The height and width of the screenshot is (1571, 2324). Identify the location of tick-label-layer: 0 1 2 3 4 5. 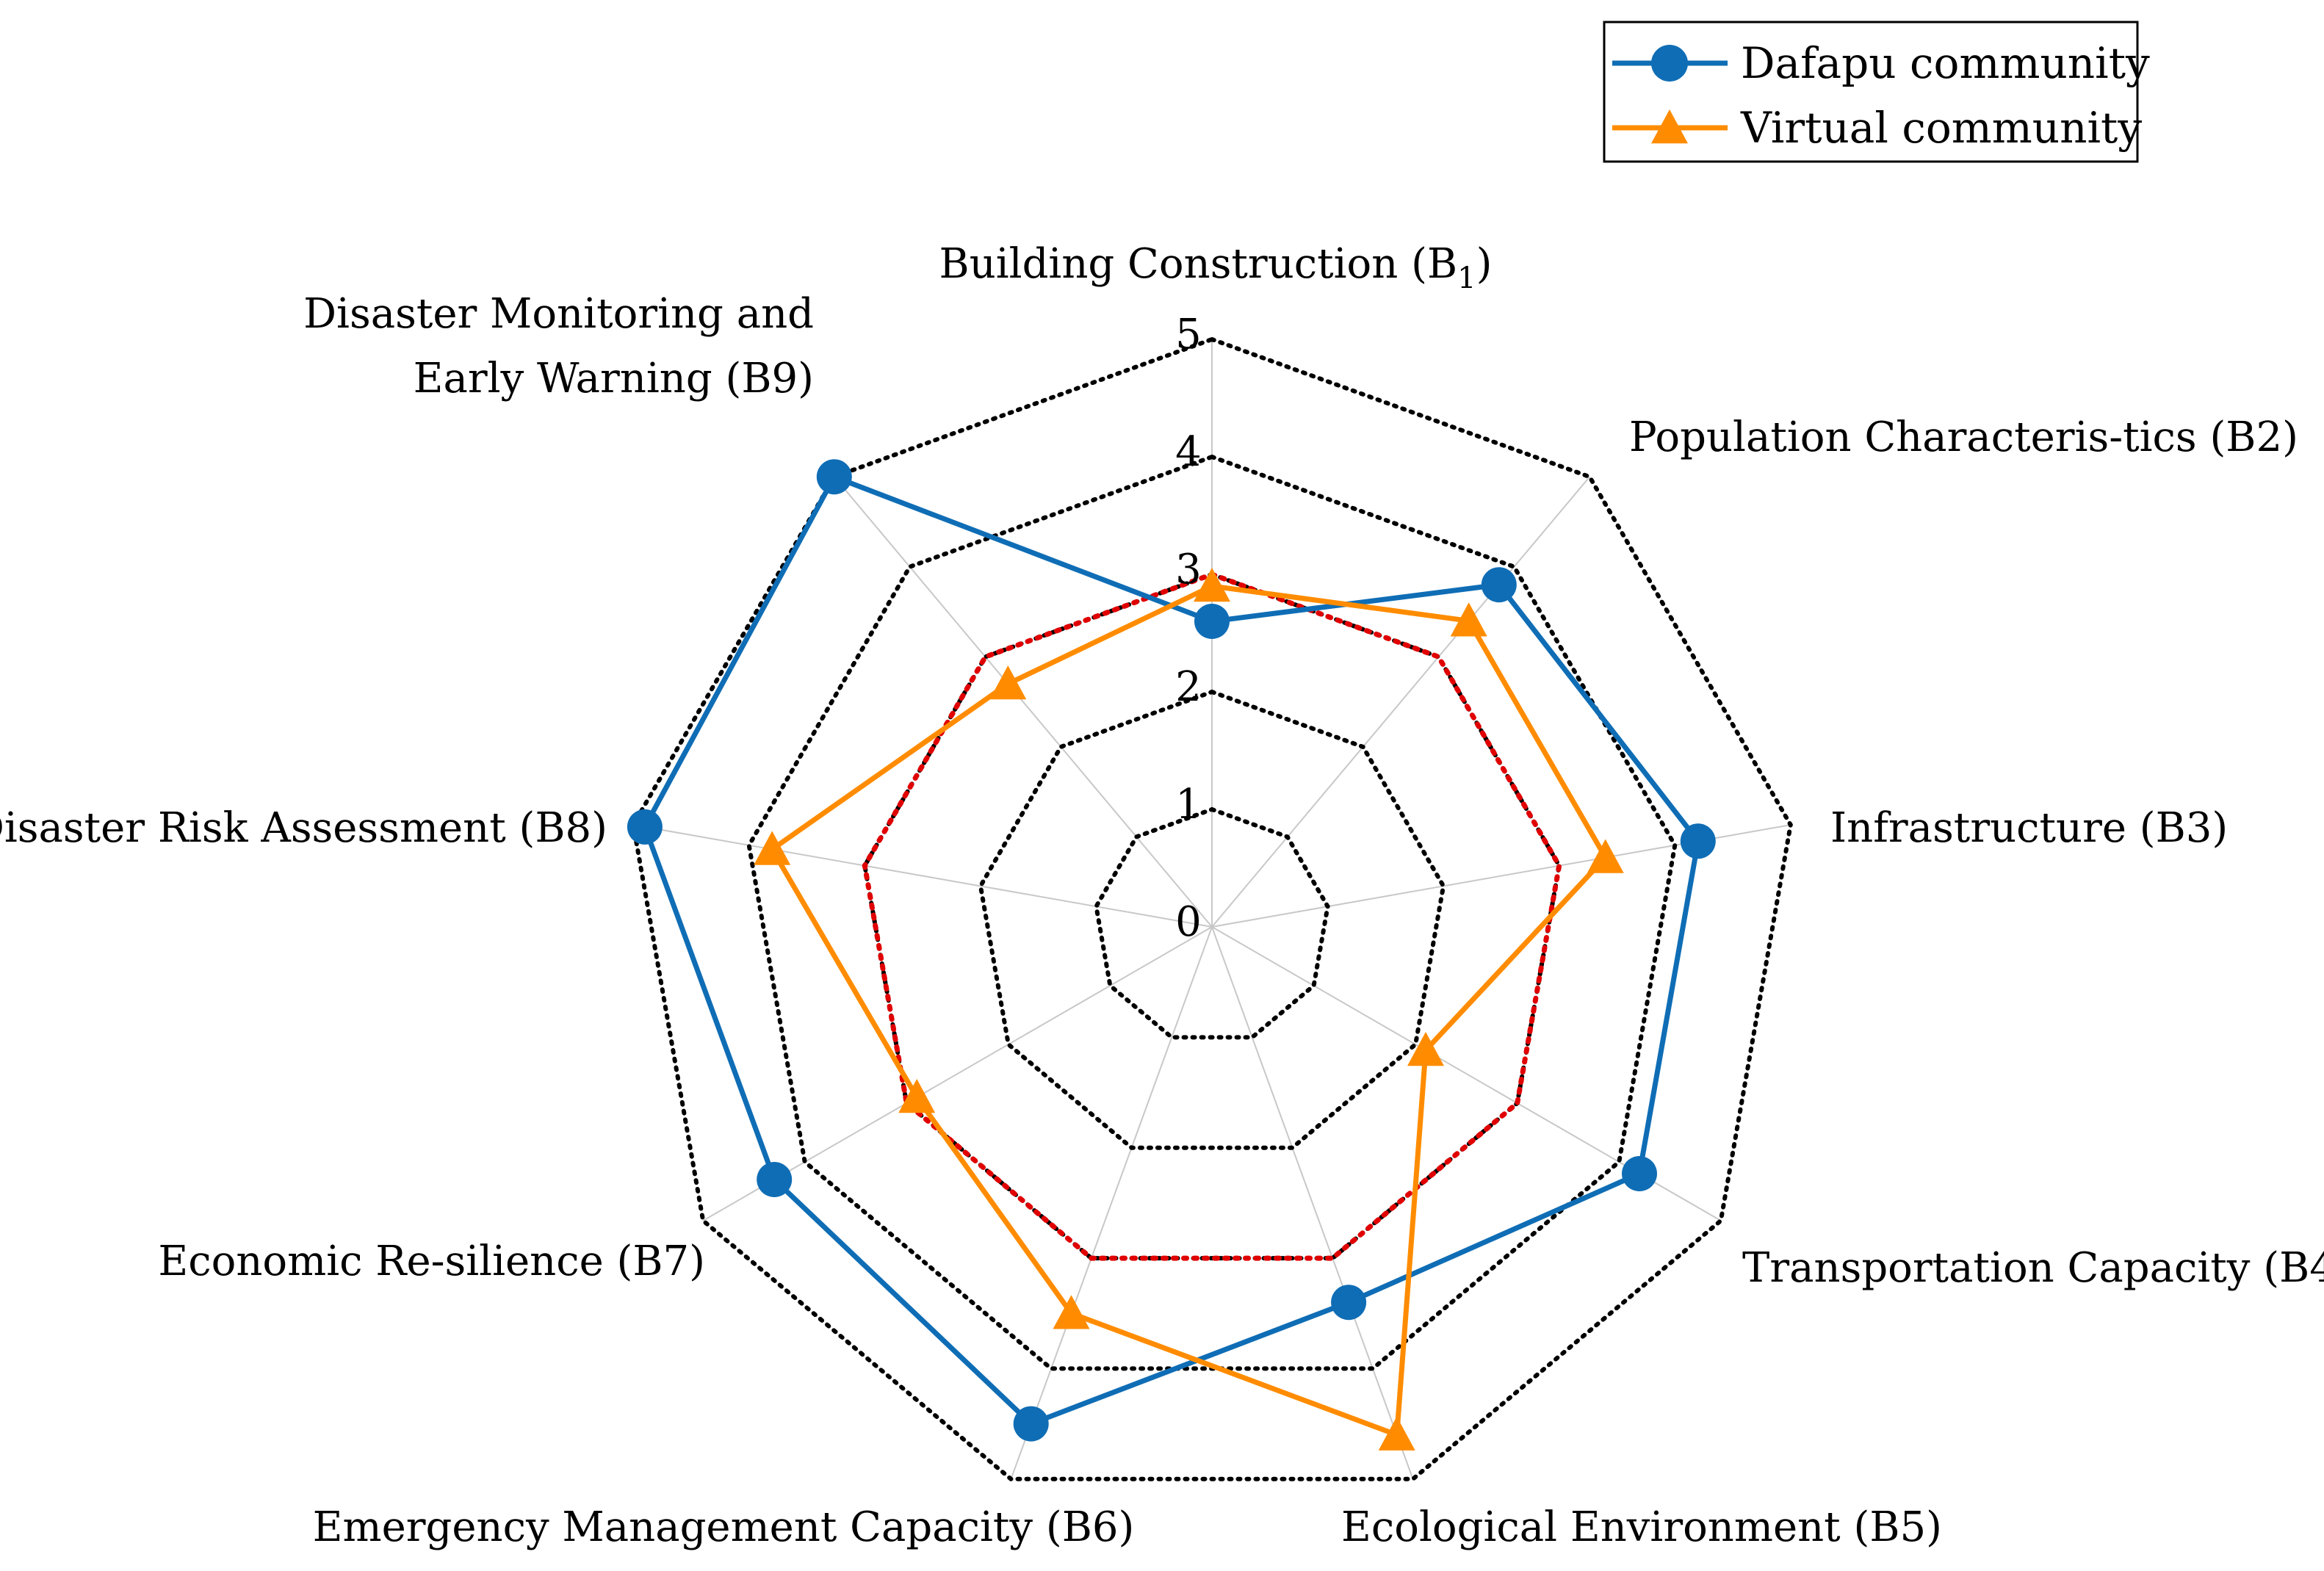
(1188, 628).